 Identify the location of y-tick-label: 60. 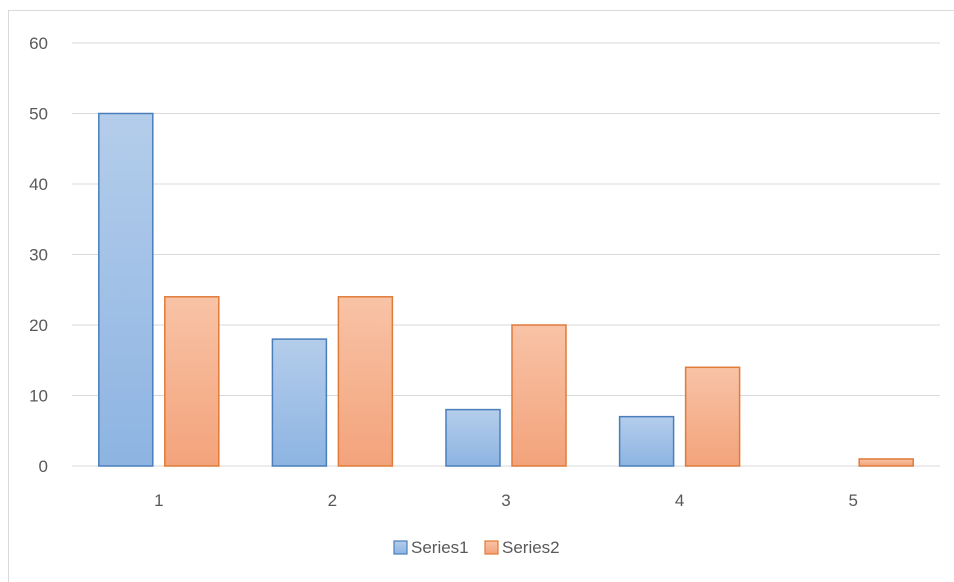
(38, 43).